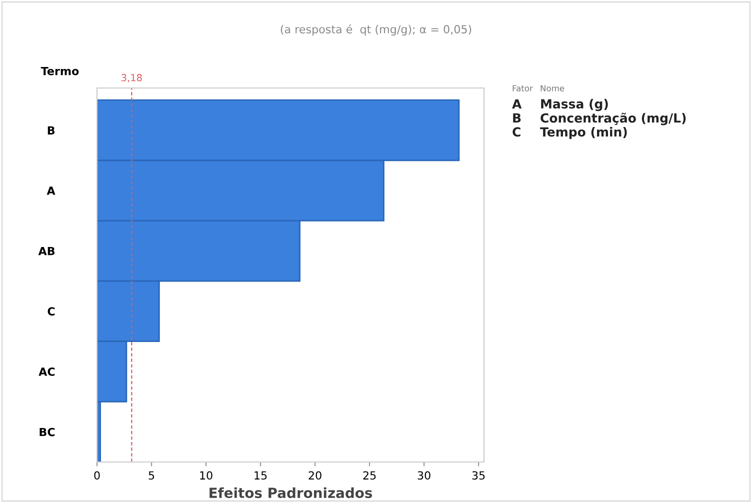  I want to click on x-tick-label: 0, so click(97, 475).